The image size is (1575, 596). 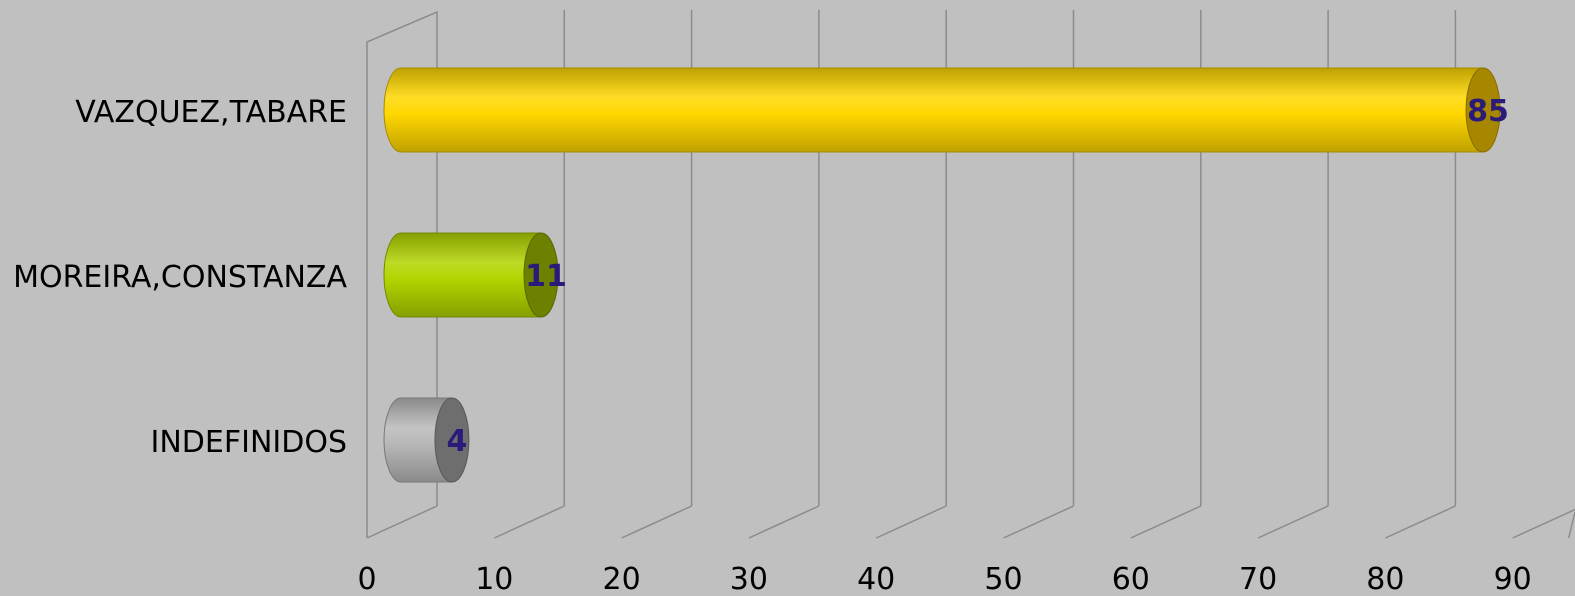 I want to click on x-tick-labels: 0 10 20 30 40 50 60 70 80 90, so click(x=944, y=579).